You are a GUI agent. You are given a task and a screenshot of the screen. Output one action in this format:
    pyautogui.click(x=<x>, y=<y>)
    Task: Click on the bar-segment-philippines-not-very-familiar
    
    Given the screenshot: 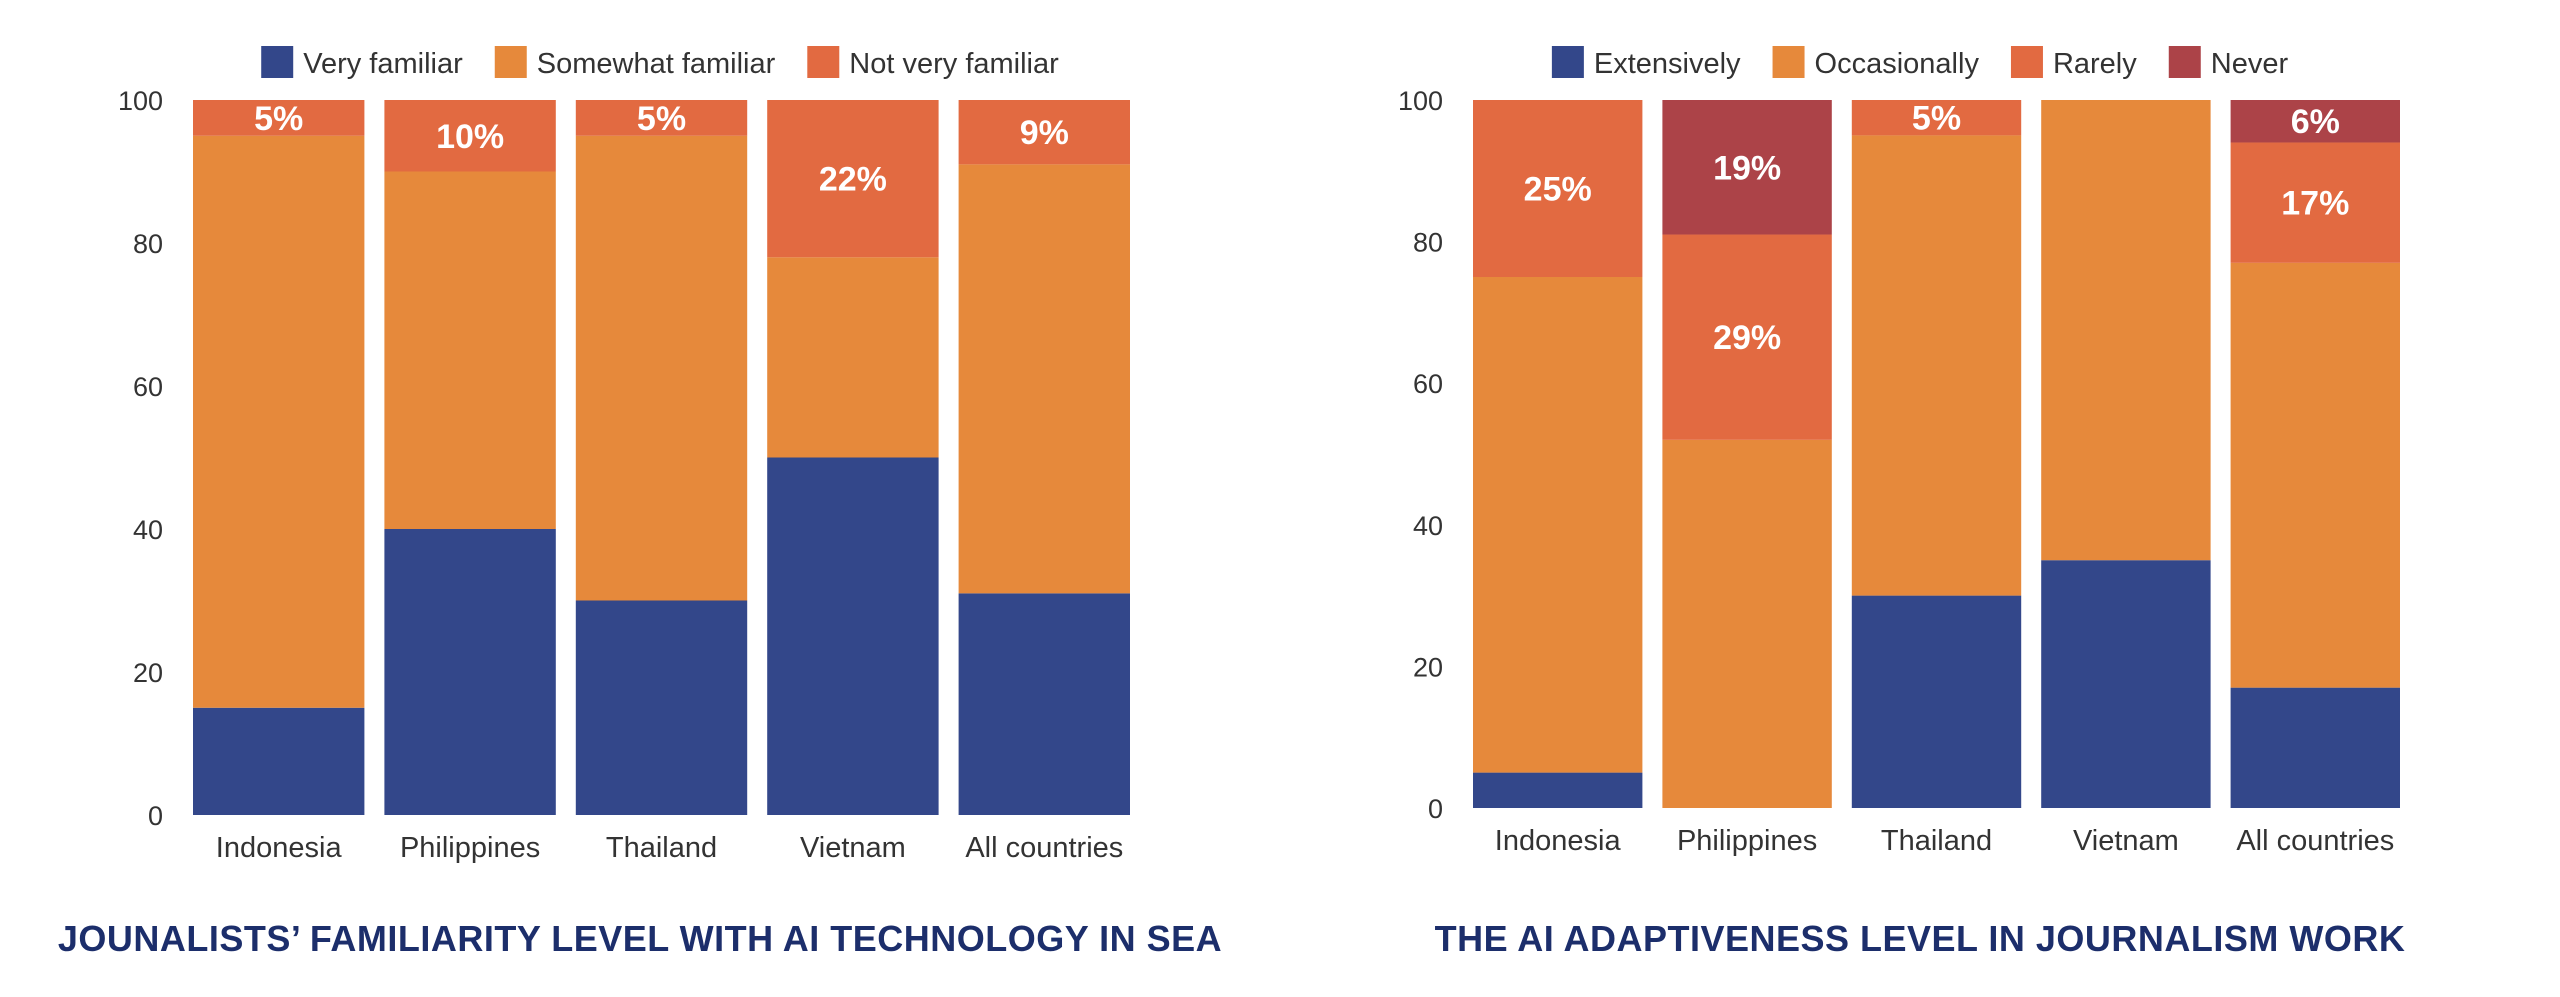 What is the action you would take?
    pyautogui.click(x=470, y=136)
    